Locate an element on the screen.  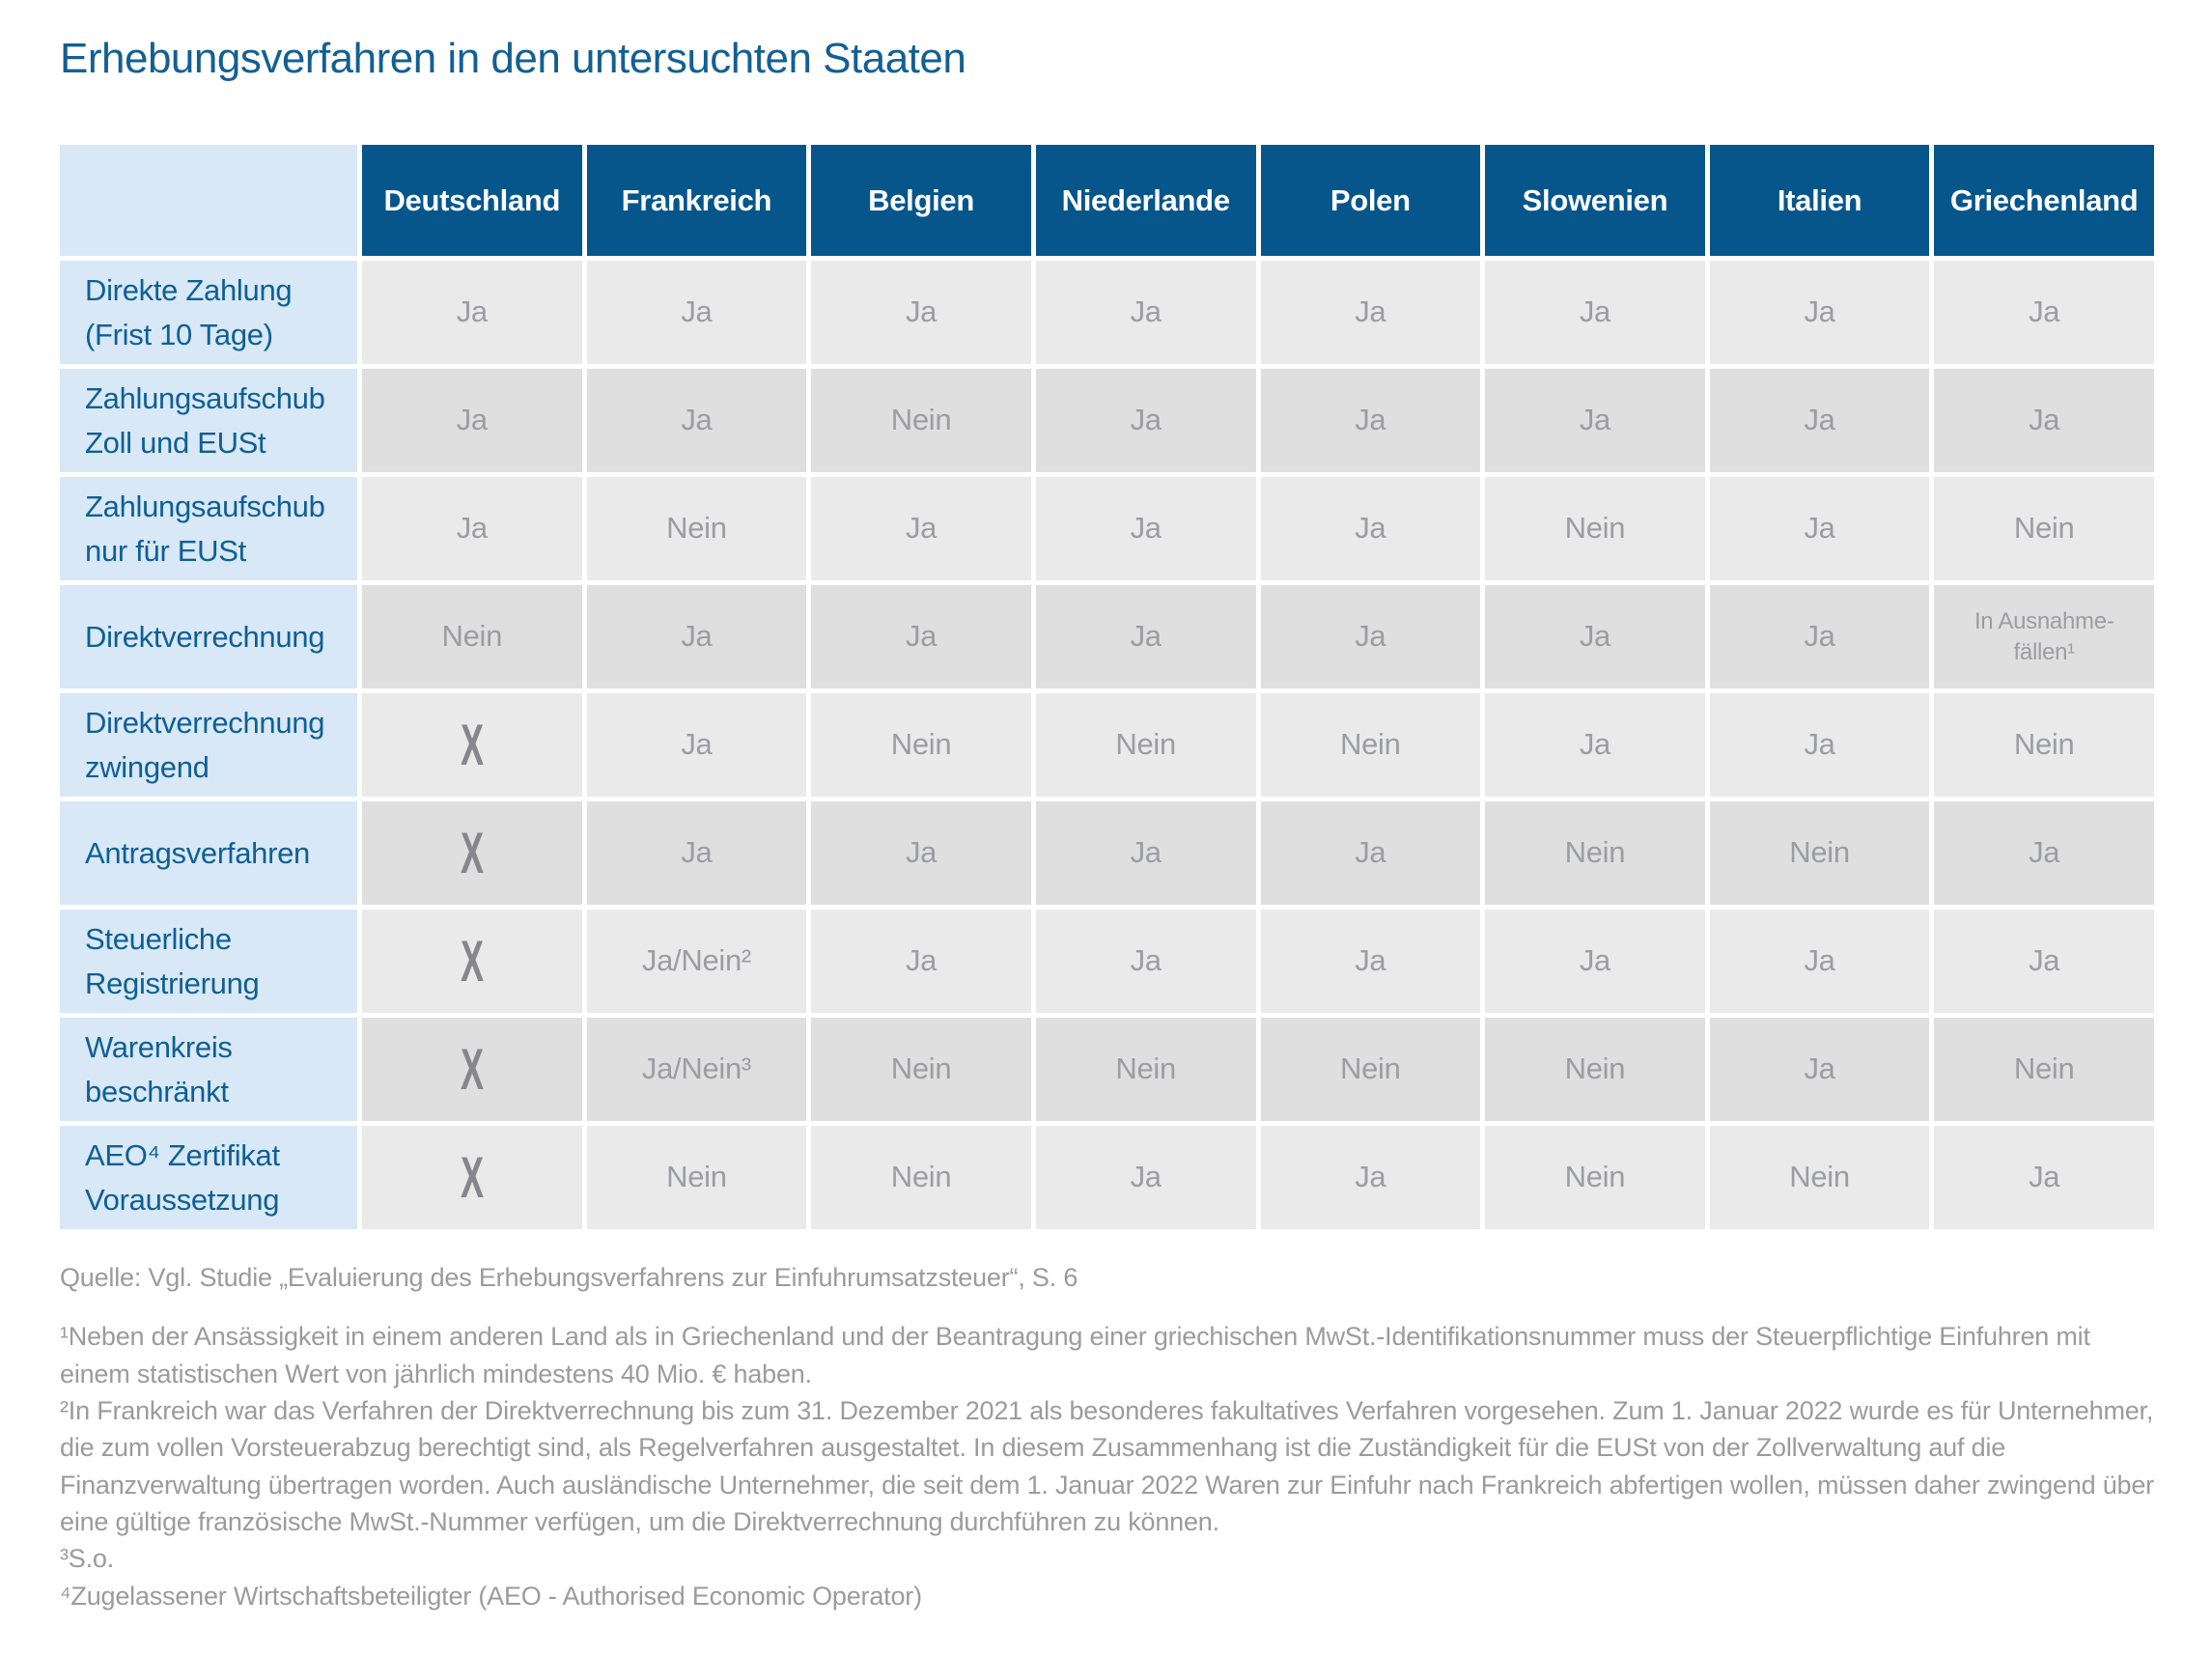
row-label: Antragsverfahren is located at coordinates (209, 853).